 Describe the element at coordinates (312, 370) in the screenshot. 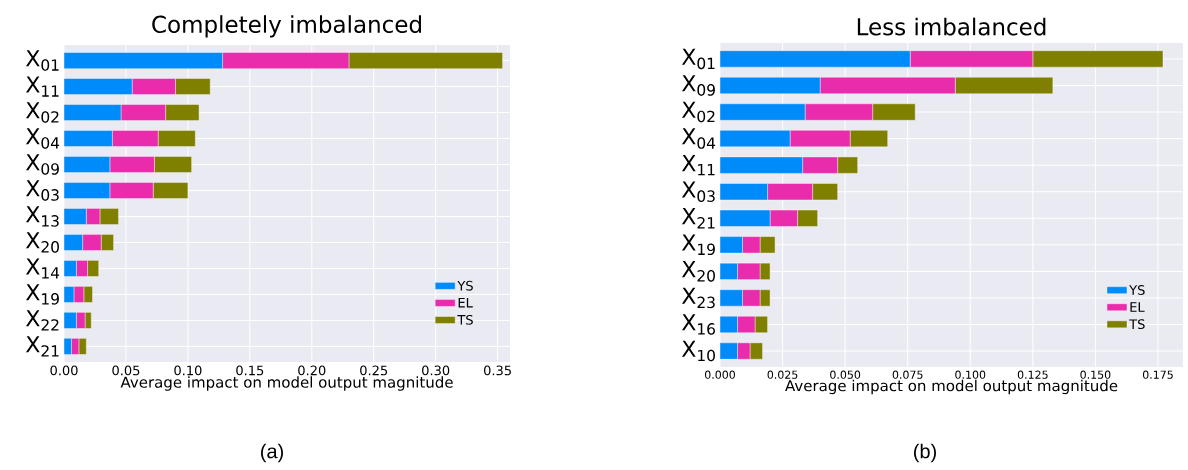

I see `x-tick-label: 0.20` at that location.